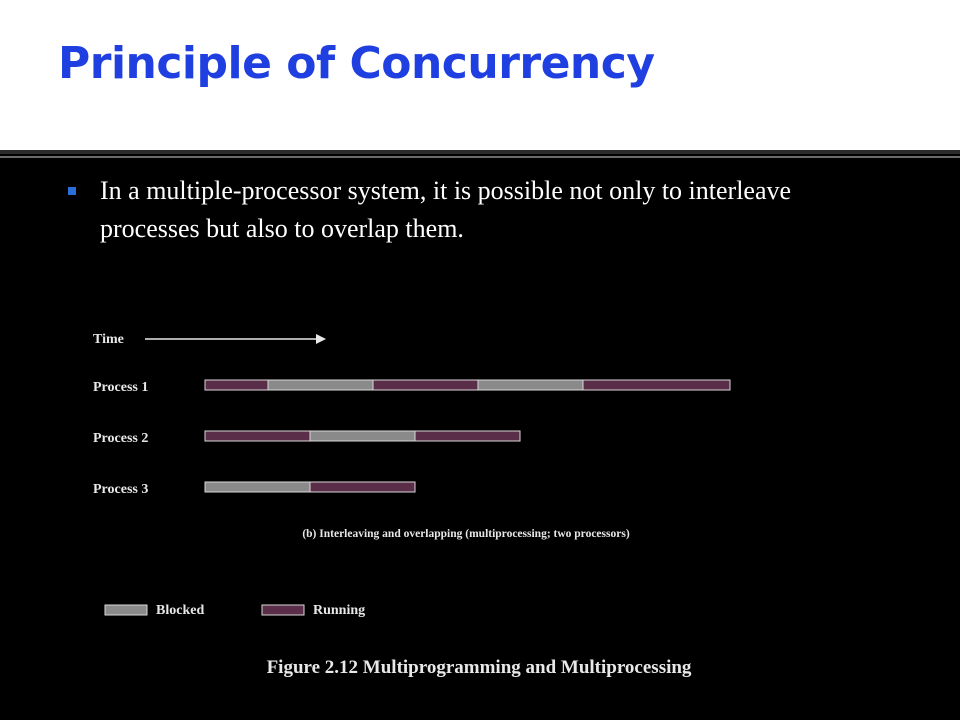 This screenshot has height=720, width=960. I want to click on time-arrow-icon, so click(321, 339).